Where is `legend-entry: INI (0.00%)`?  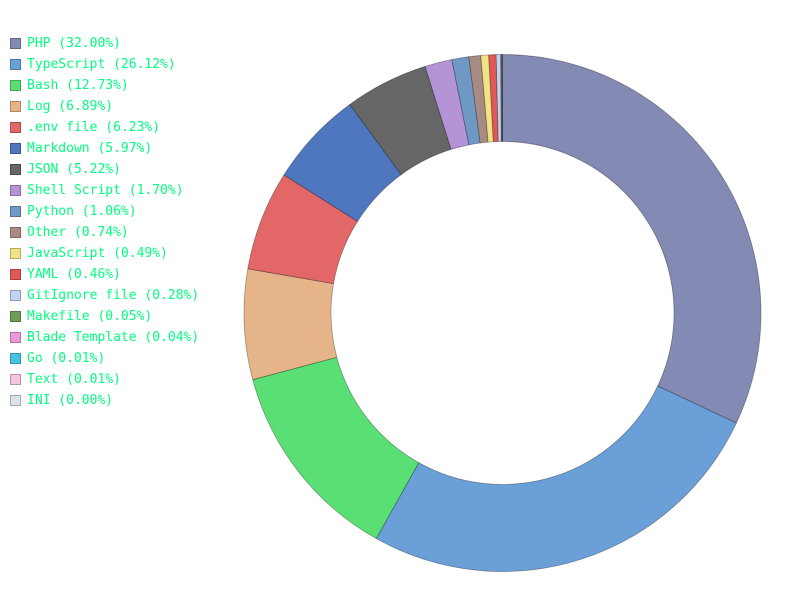
legend-entry: INI (0.00%) is located at coordinates (104, 400).